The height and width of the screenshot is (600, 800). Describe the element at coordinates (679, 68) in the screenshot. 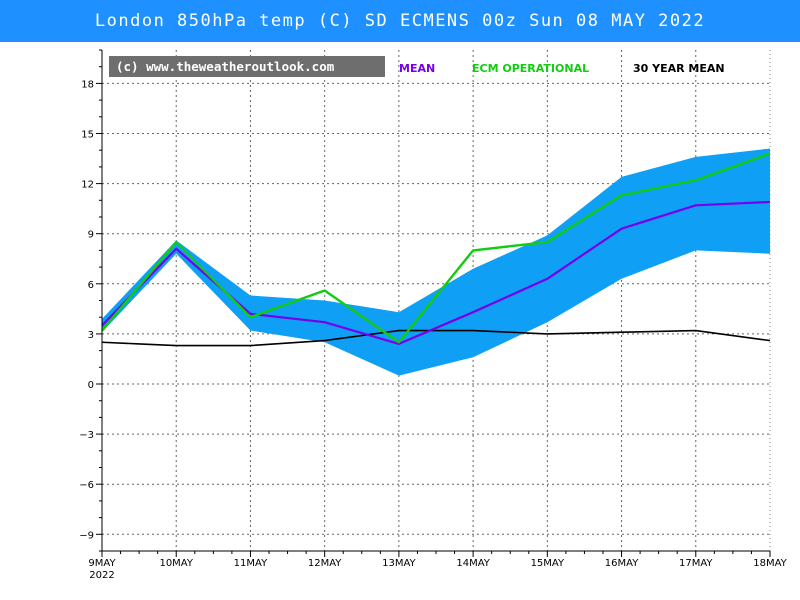

I see `legend-30-year-mean: 30 YEAR MEAN` at that location.